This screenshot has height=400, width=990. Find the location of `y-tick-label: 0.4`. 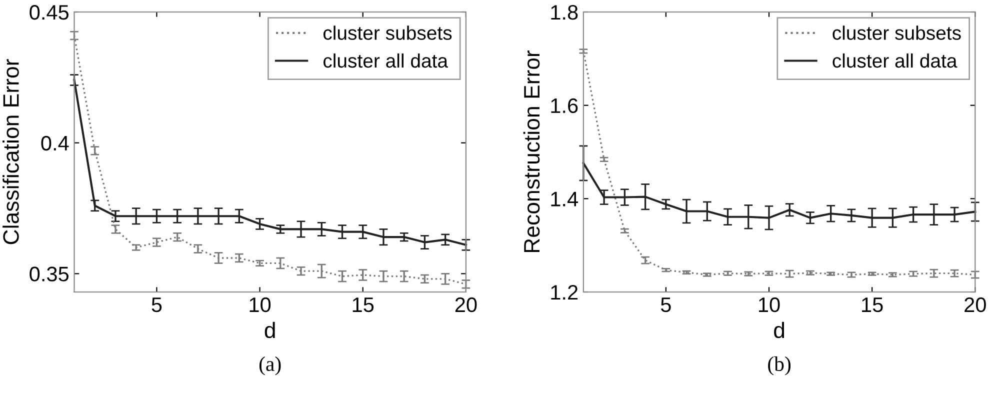

y-tick-label: 0.4 is located at coordinates (55, 143).